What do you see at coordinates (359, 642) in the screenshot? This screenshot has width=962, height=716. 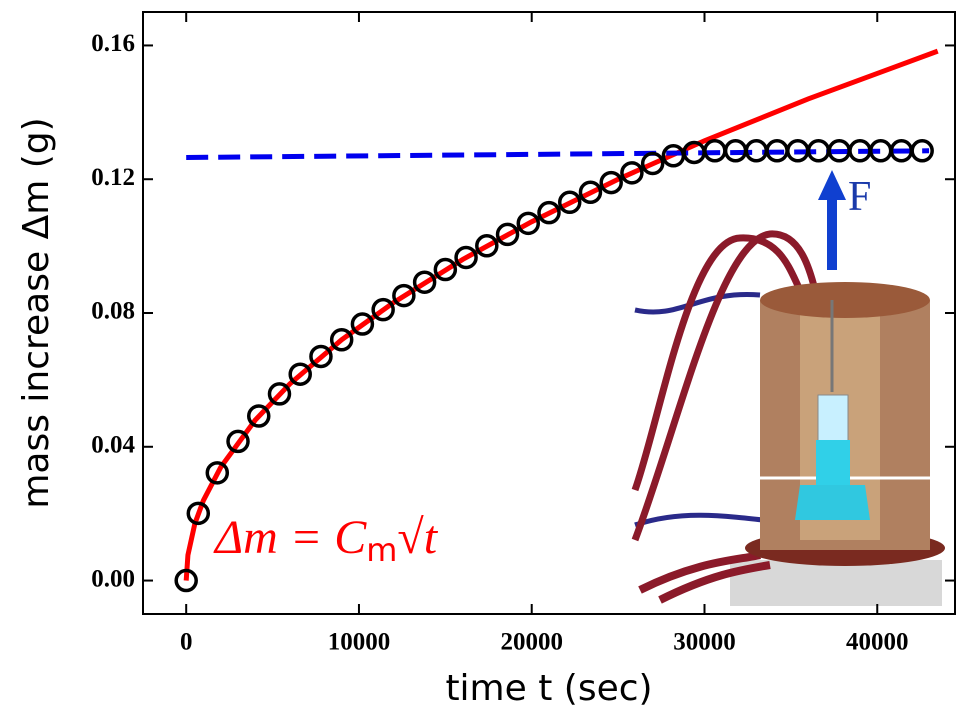 I see `x-tick-label: 10000` at bounding box center [359, 642].